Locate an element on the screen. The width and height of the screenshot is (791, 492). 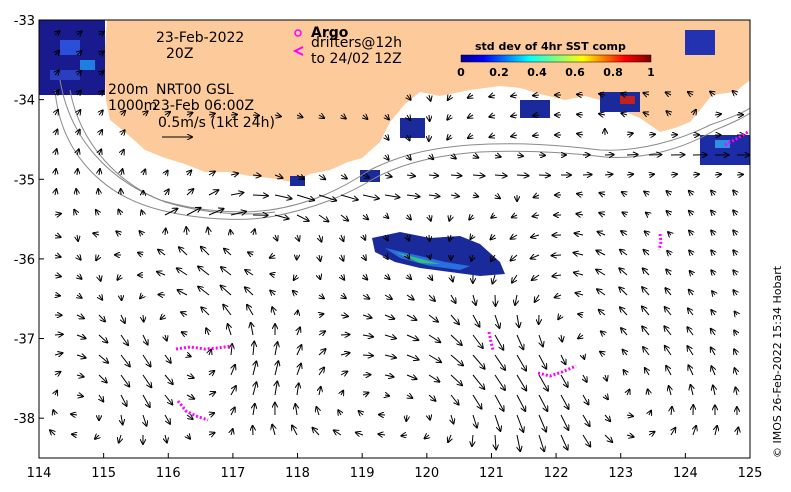
time-label: 20Z is located at coordinates (179, 54).